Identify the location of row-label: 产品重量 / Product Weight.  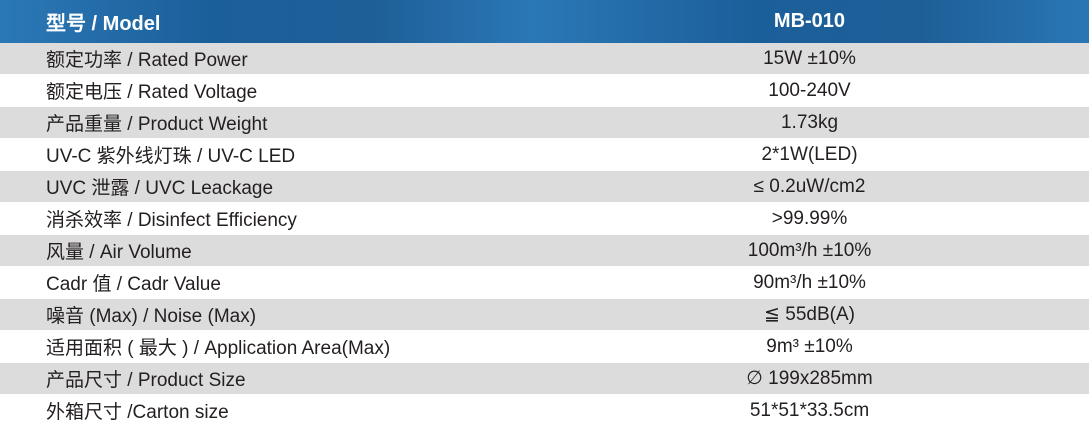
(265, 122).